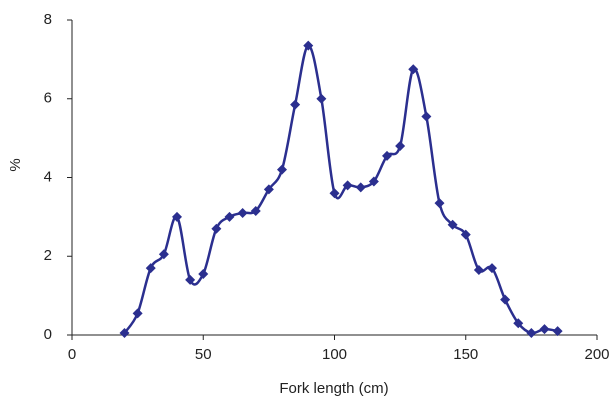 This screenshot has height=402, width=614. I want to click on y-tick-label: 4, so click(48, 176).